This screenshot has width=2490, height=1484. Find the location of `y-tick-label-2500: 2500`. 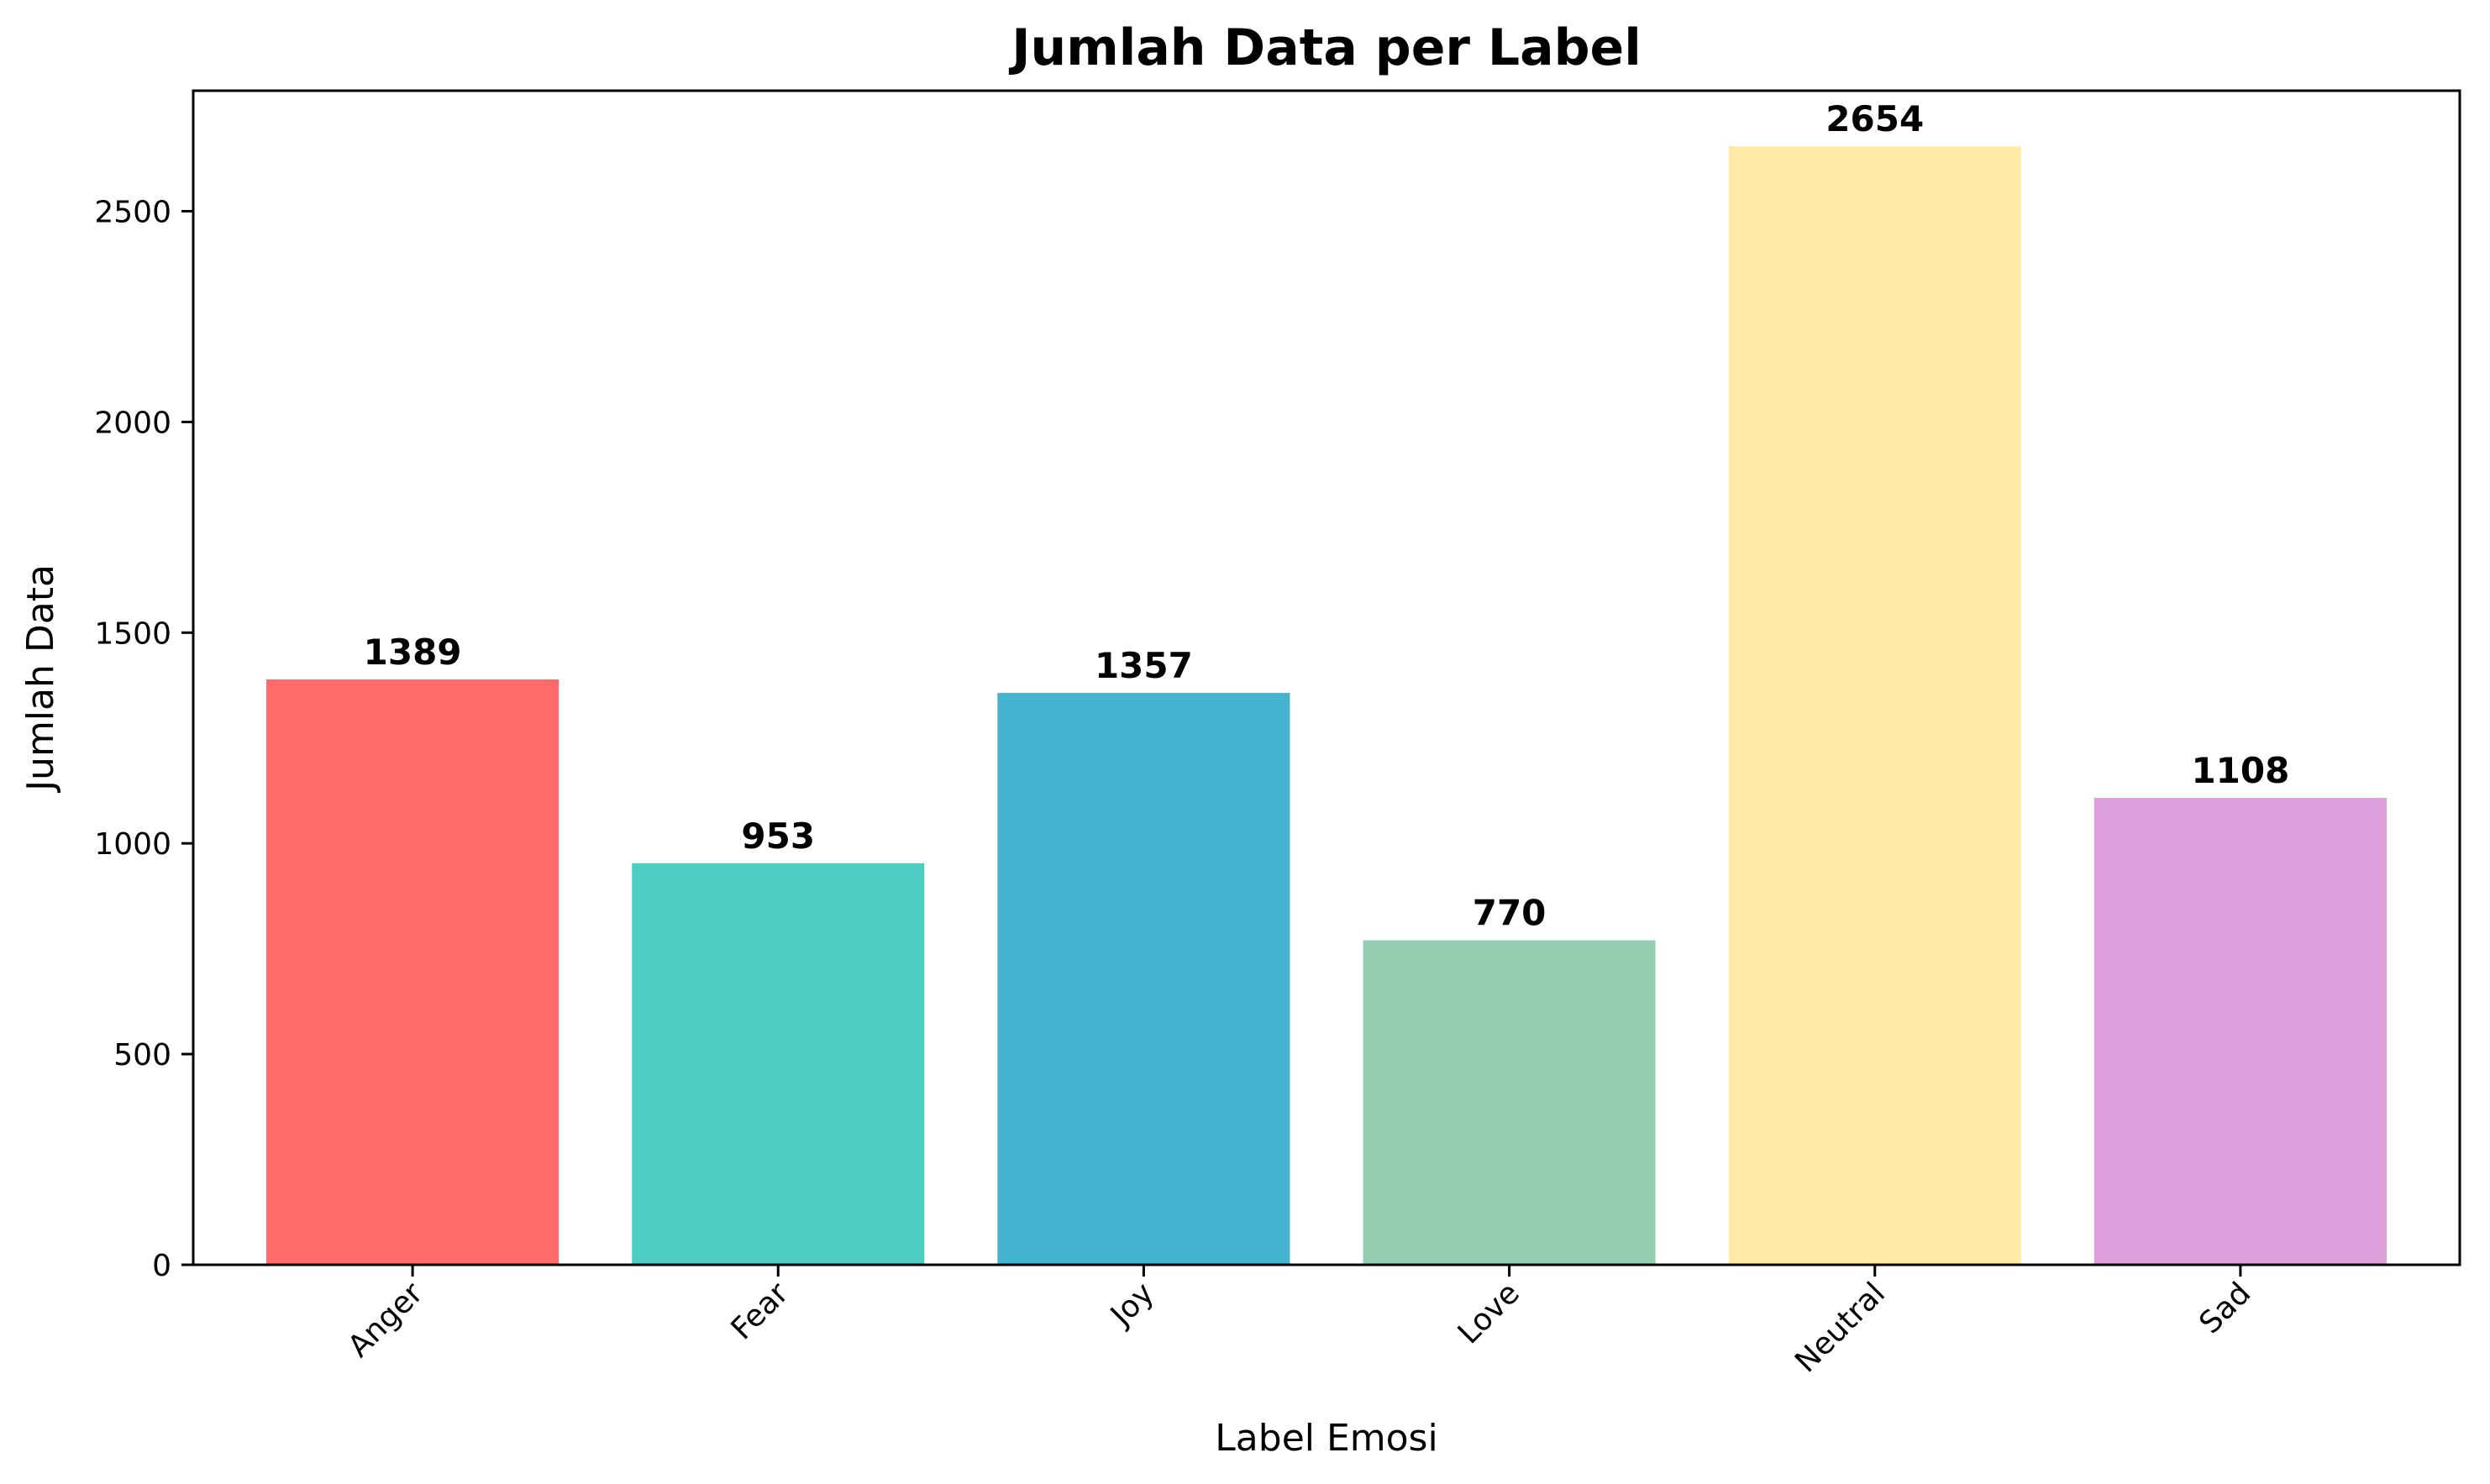

y-tick-label-2500: 2500 is located at coordinates (132, 213).